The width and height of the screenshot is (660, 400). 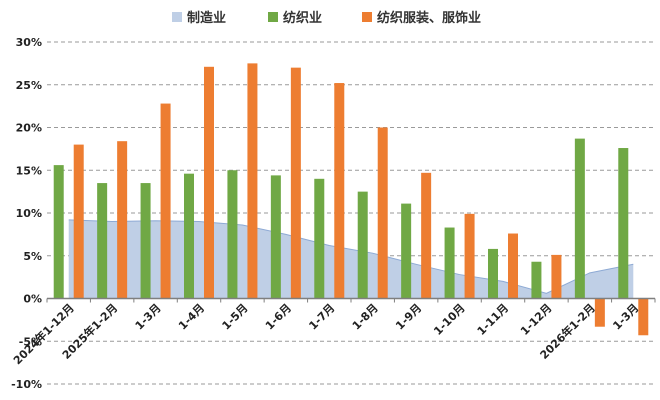 I want to click on x-tick-label: 1-4月, so click(x=191, y=316).